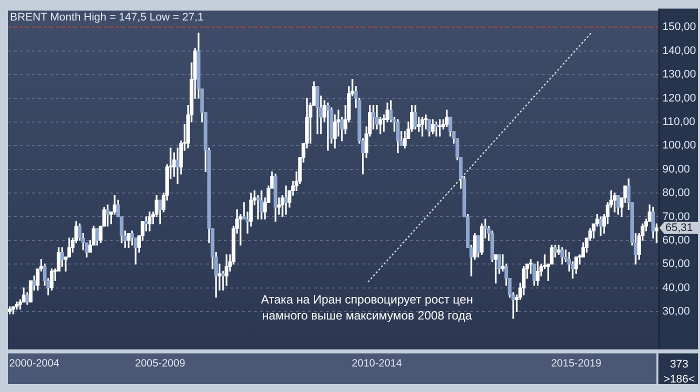  What do you see at coordinates (679, 364) in the screenshot?
I see `text: 373` at bounding box center [679, 364].